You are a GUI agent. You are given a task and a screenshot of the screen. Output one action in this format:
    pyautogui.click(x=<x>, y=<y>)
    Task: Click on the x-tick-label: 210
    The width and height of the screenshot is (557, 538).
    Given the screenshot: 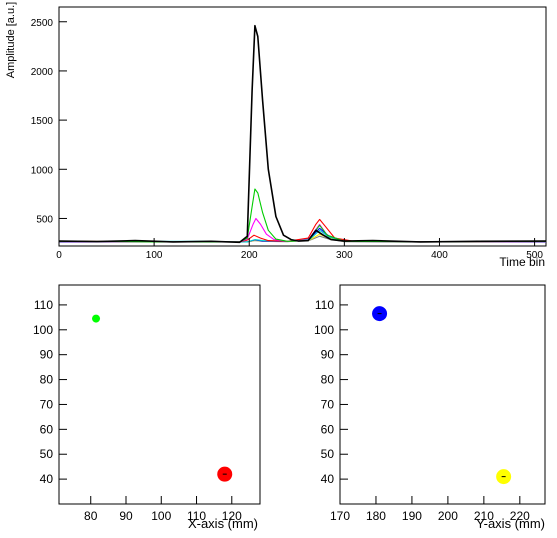 What is the action you would take?
    pyautogui.click(x=484, y=516)
    